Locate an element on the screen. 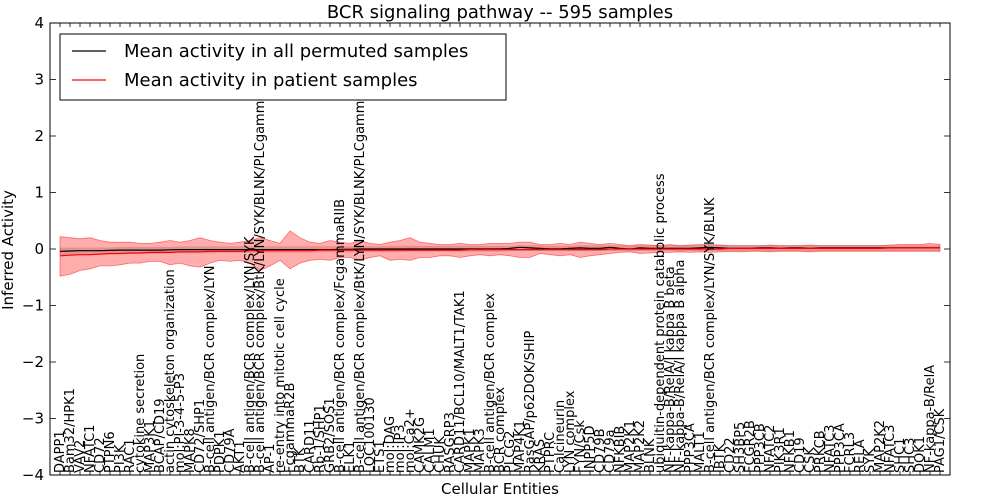 The width and height of the screenshot is (1000, 500). x-tick-label: MALT1 is located at coordinates (700, 452).